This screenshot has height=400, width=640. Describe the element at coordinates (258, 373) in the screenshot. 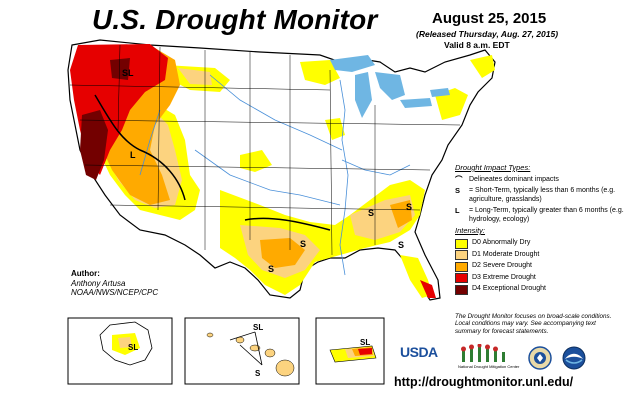

I see `hawaii-label-s: S` at that location.